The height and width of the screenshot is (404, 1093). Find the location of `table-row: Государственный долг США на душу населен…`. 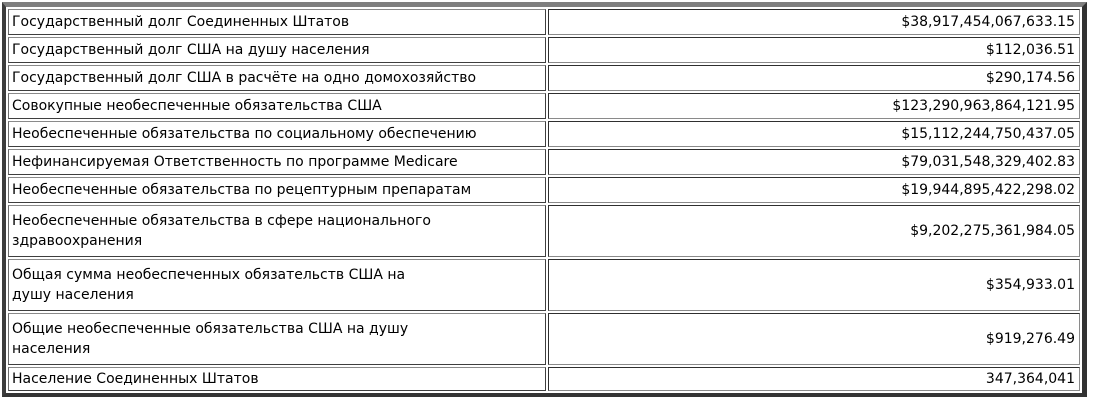

table-row: Государственный долг США на душу населен… is located at coordinates (544, 50).